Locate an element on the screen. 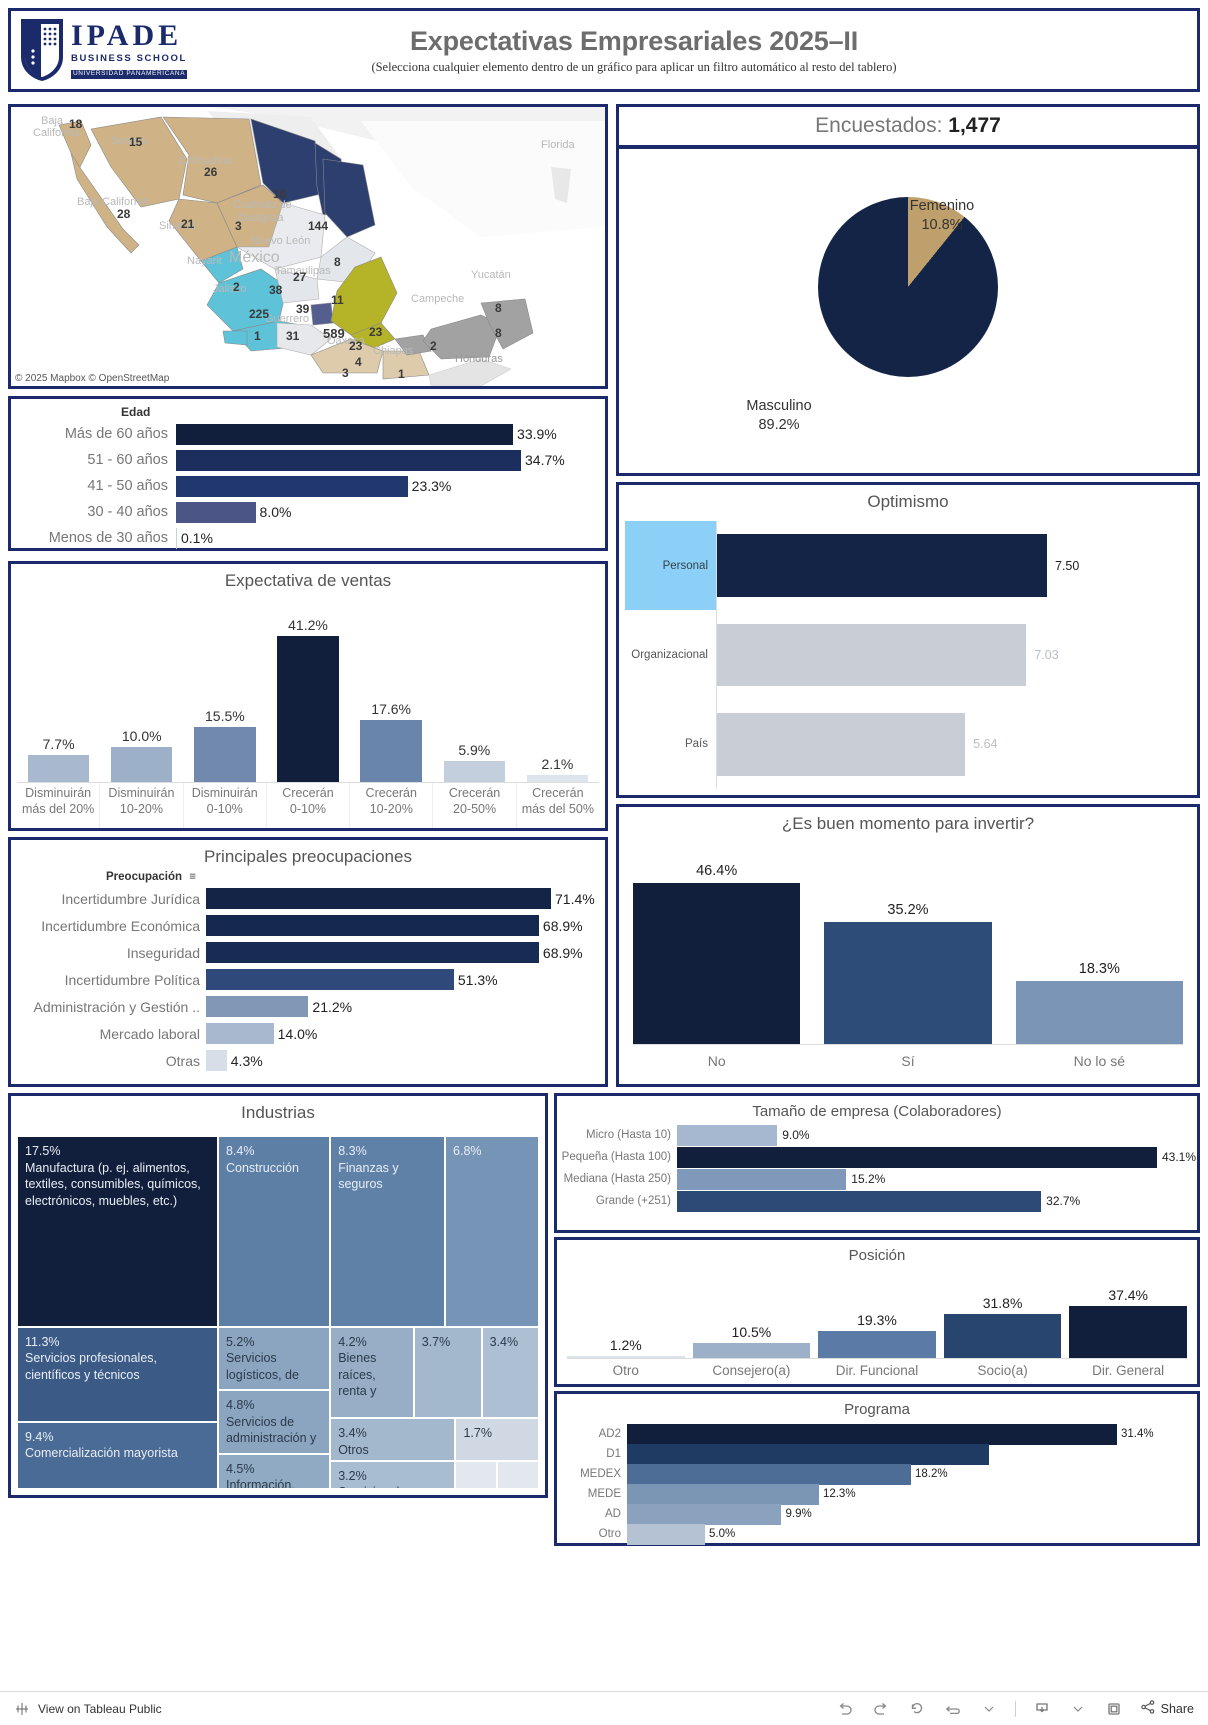 The height and width of the screenshot is (1725, 1208). map-state-value: 3 is located at coordinates (345, 373).